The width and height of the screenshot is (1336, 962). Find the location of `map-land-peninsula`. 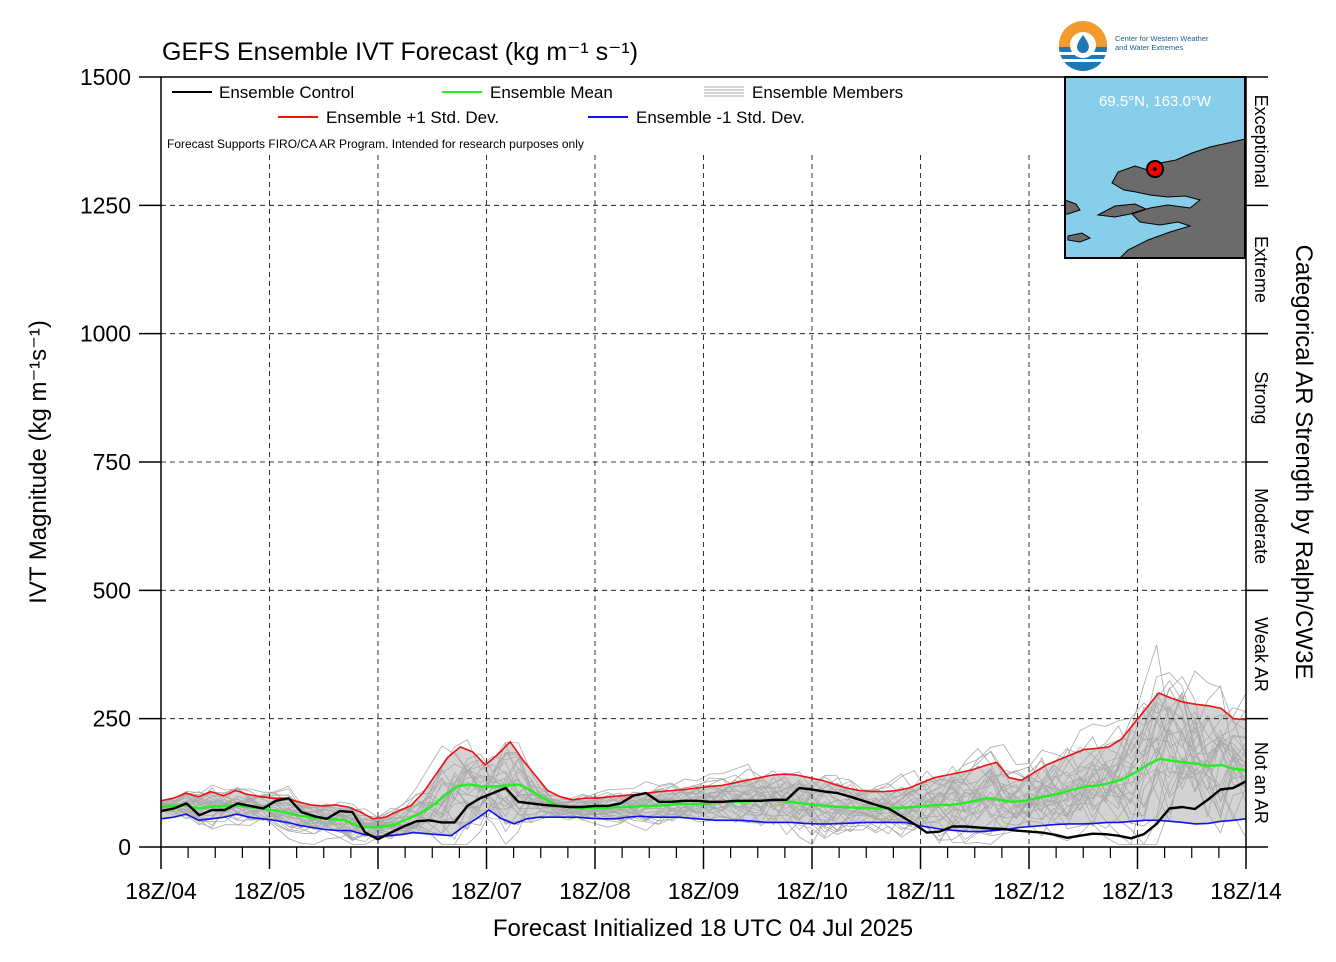

map-land-peninsula is located at coordinates (1122, 210).